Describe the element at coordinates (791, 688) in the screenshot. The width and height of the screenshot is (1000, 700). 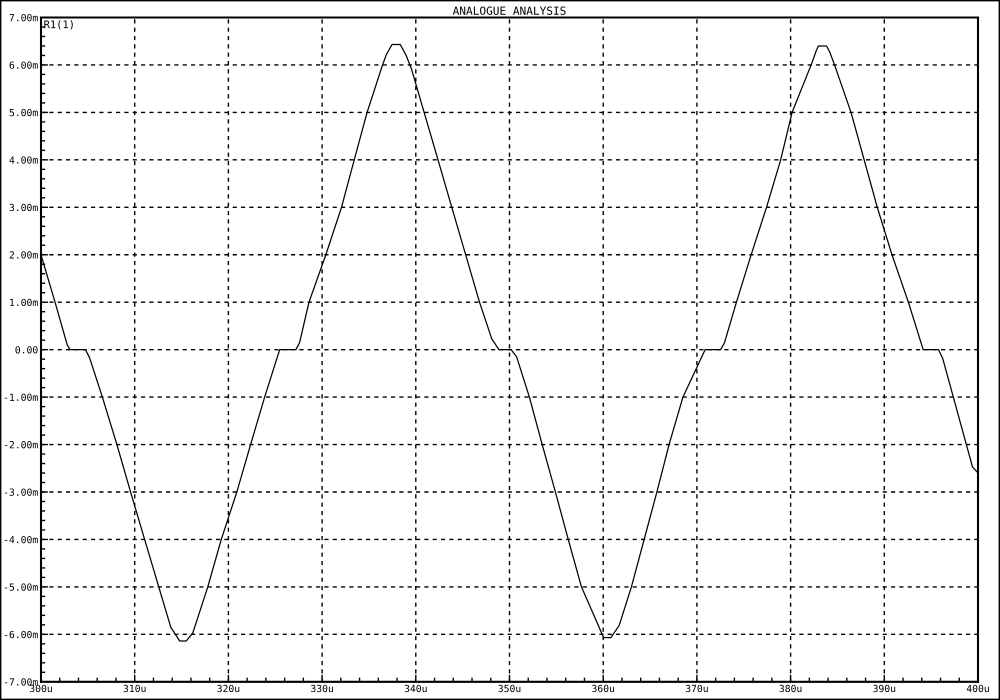
I see `x-tick-label: 380u` at that location.